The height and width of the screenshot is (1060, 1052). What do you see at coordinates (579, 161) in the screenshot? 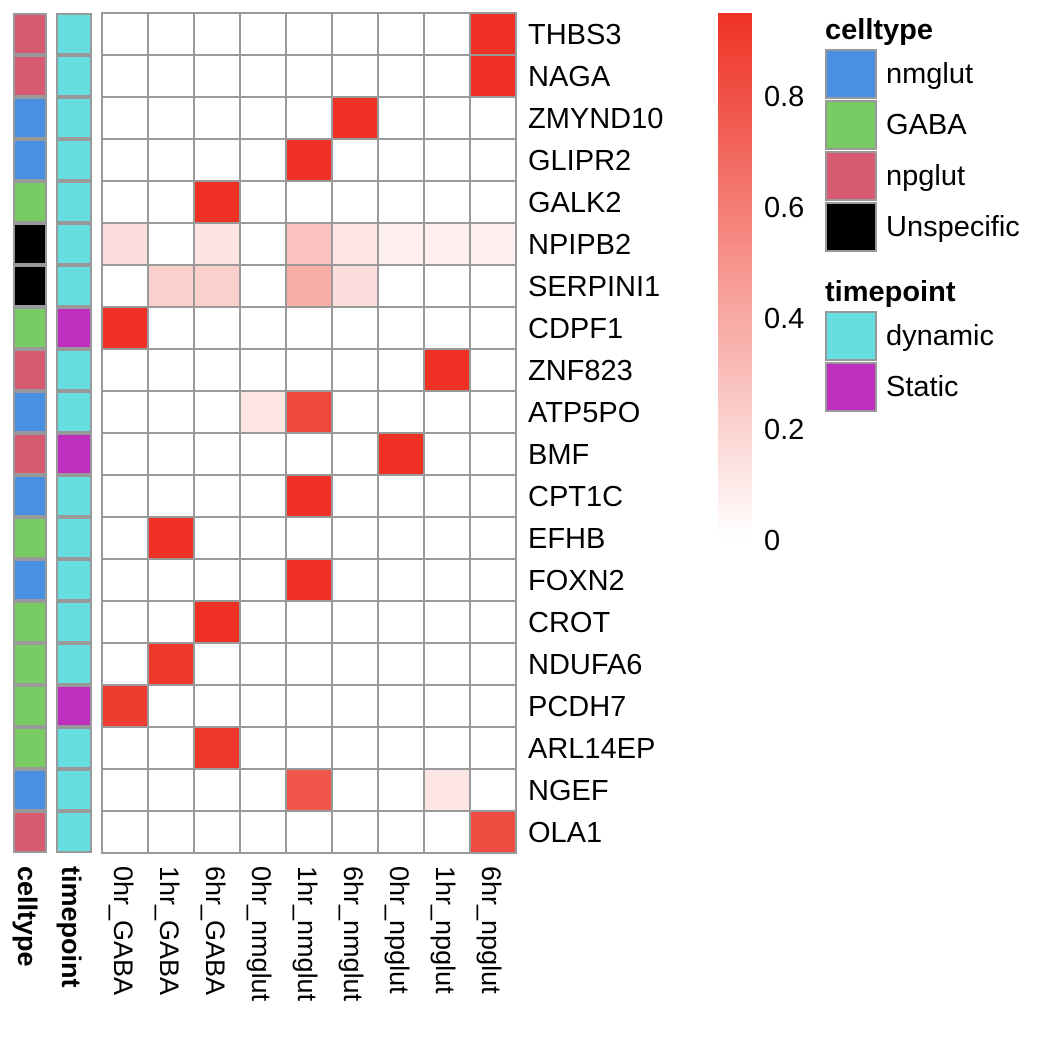
I see `row-label: GLIPR2` at bounding box center [579, 161].